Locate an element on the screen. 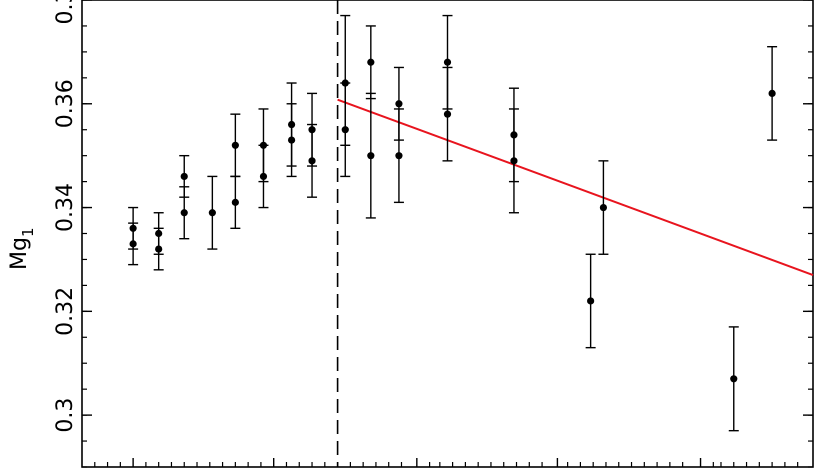 The height and width of the screenshot is (472, 817). y-tick-label: 0.34 is located at coordinates (65, 207).